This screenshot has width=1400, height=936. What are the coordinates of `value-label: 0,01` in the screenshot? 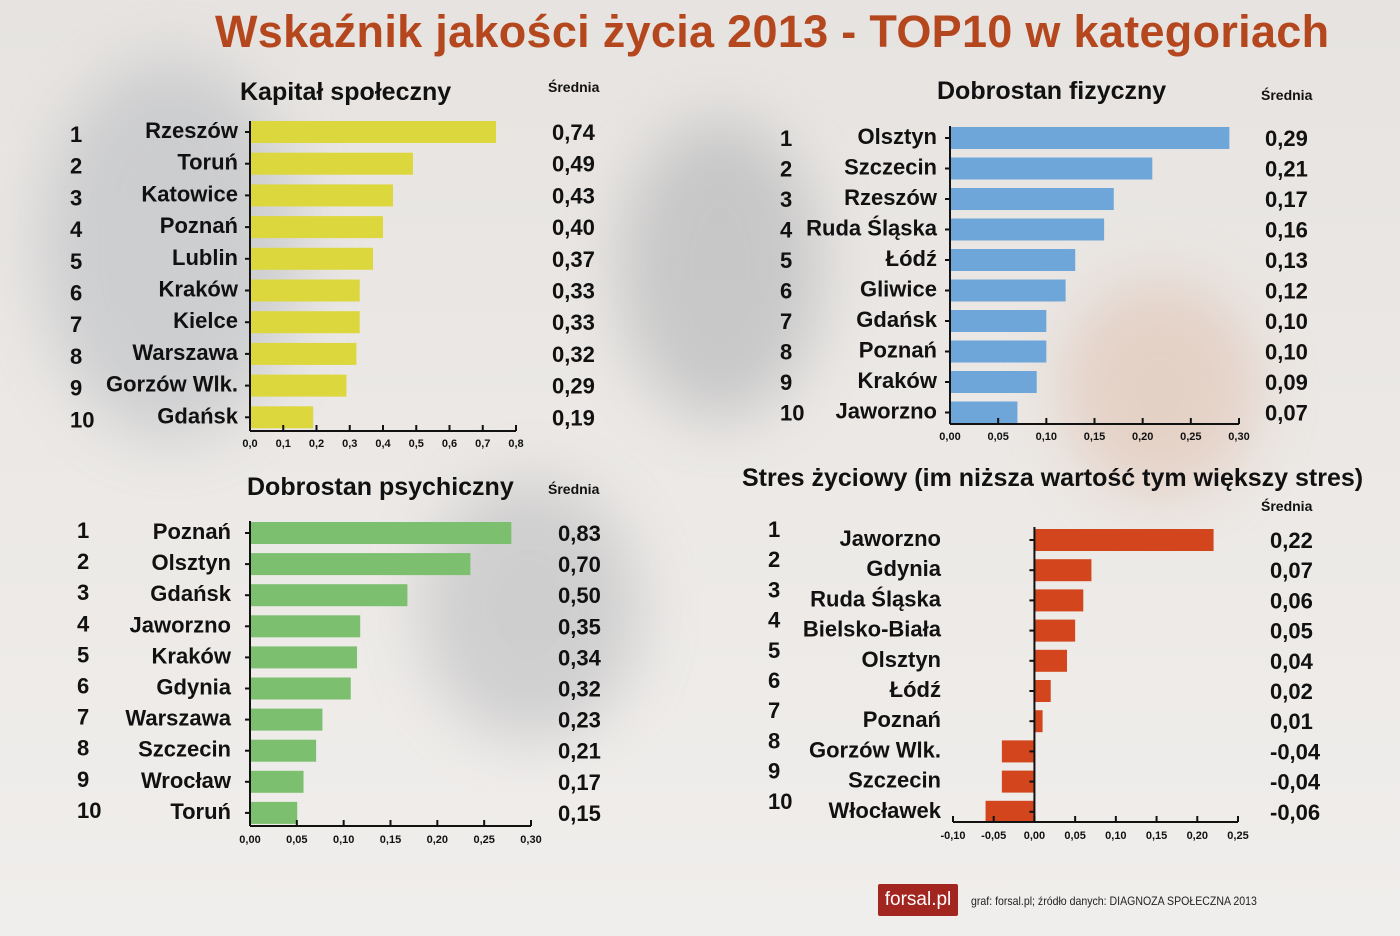 It's located at (1291, 721).